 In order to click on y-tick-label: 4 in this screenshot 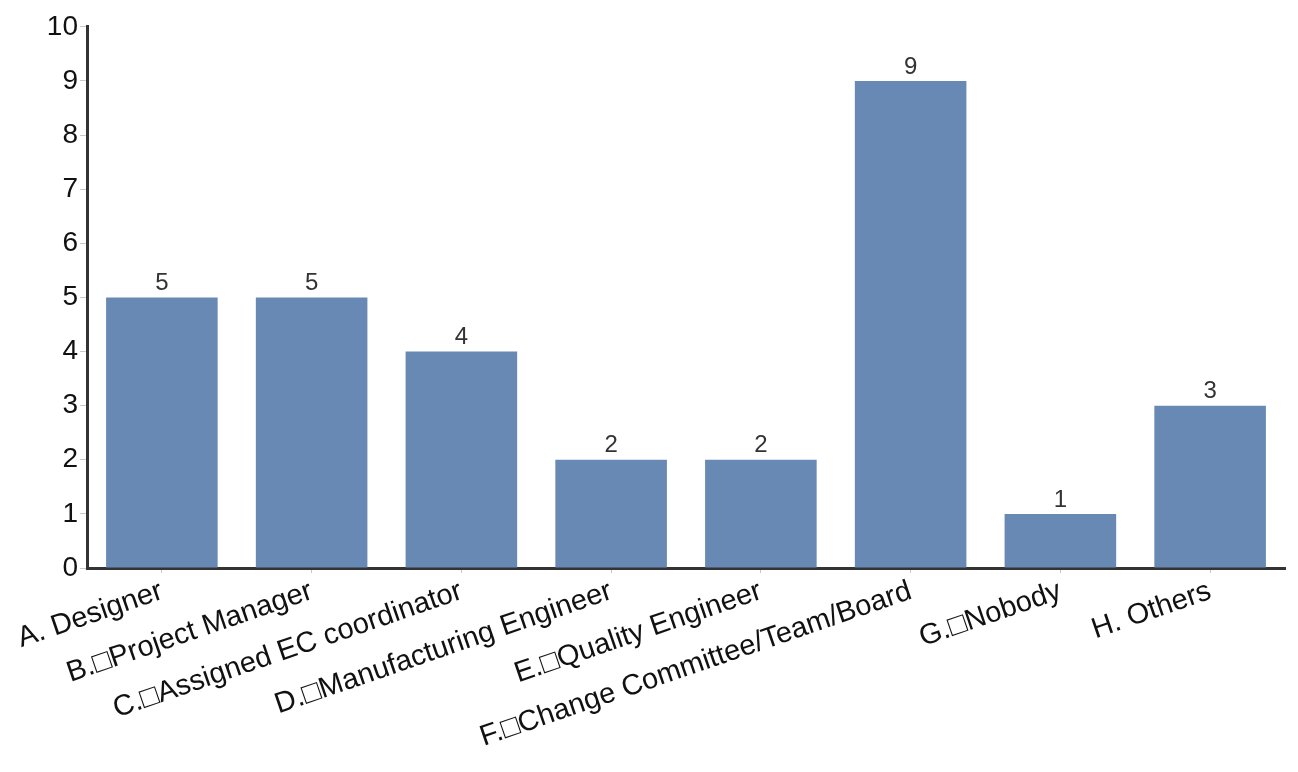, I will do `click(70, 350)`.